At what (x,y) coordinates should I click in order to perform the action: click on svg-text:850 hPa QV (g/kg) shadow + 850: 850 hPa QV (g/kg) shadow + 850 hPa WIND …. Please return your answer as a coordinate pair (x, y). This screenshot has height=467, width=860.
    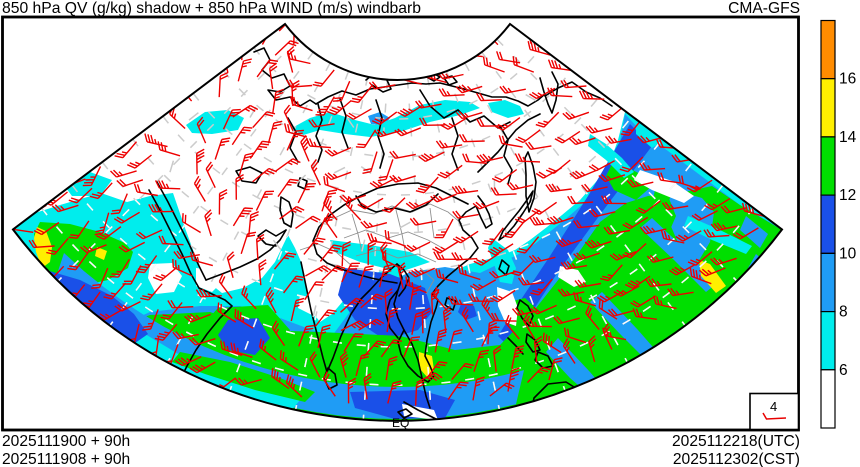
    Looking at the image, I should click on (211, 8).